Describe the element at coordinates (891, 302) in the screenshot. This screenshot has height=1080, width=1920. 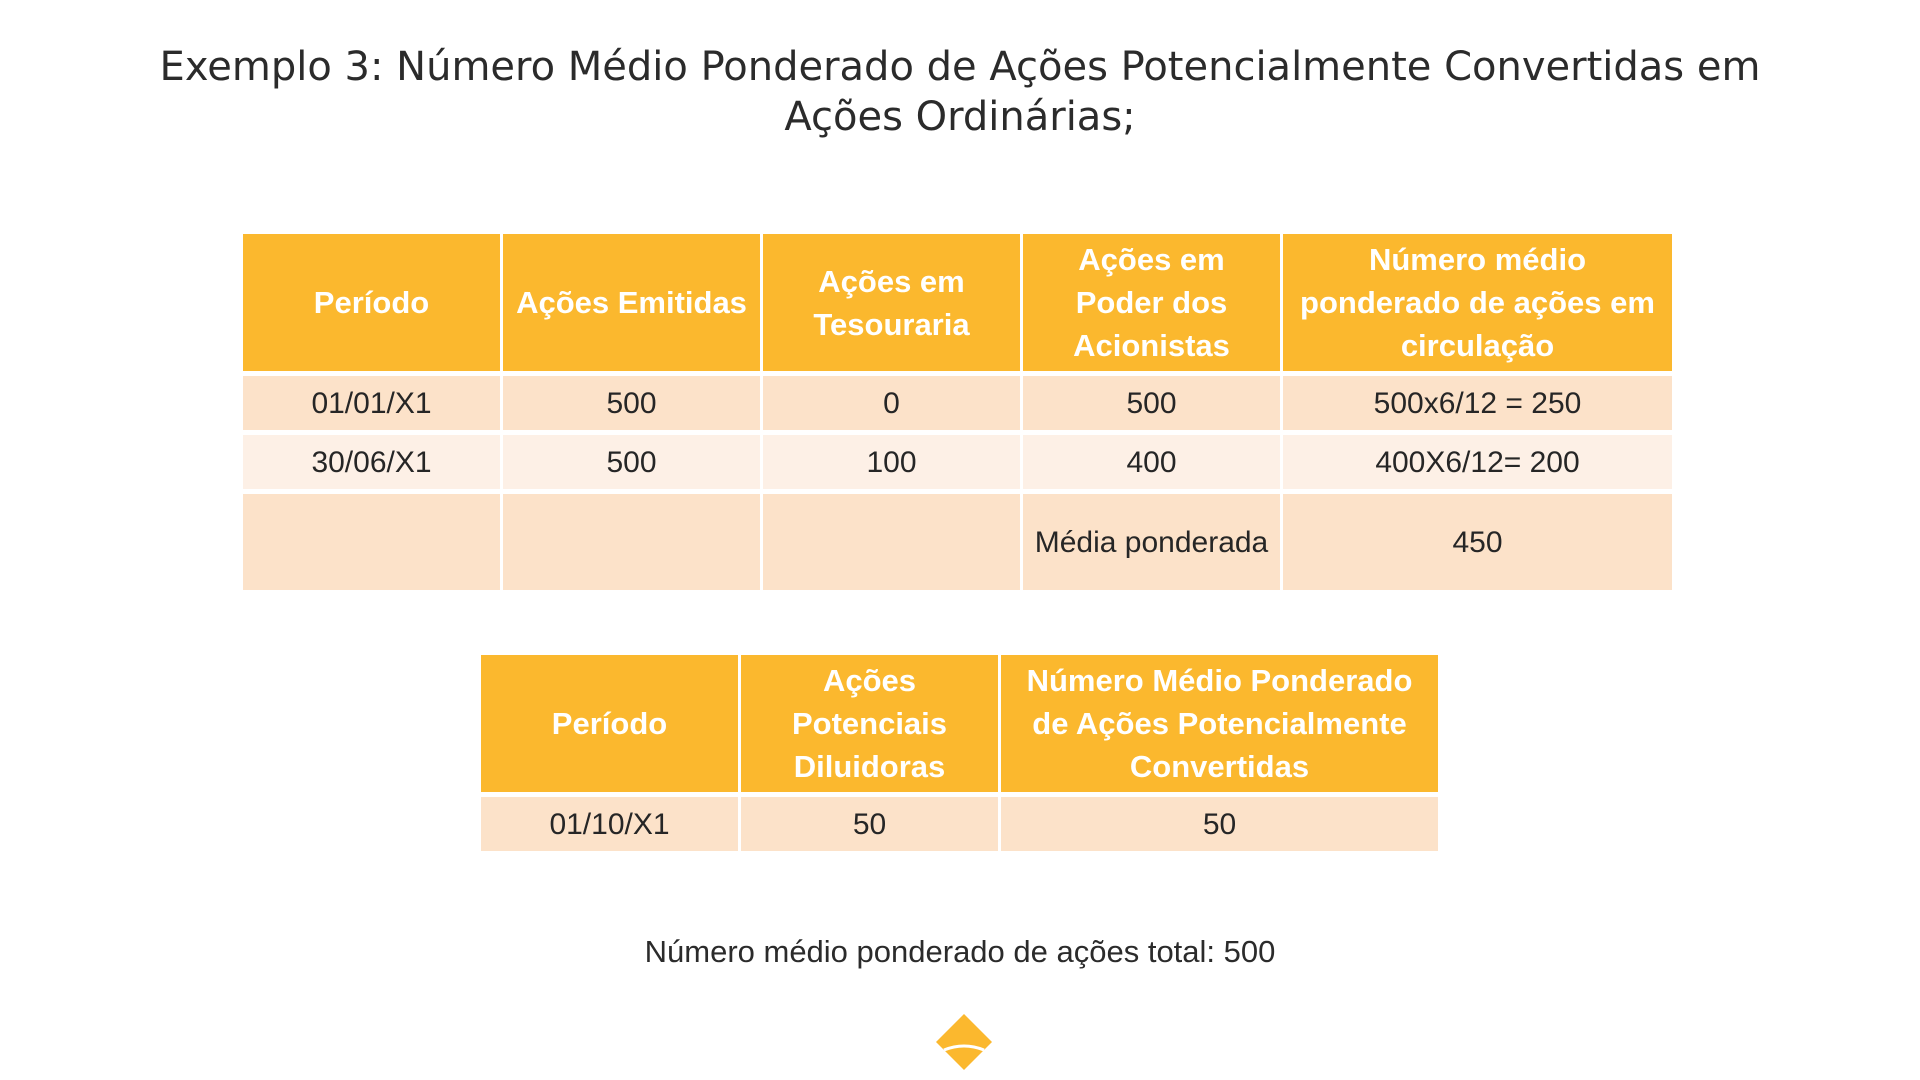
I see `header-acoes-tesouraria: Ações em Tesouraria` at that location.